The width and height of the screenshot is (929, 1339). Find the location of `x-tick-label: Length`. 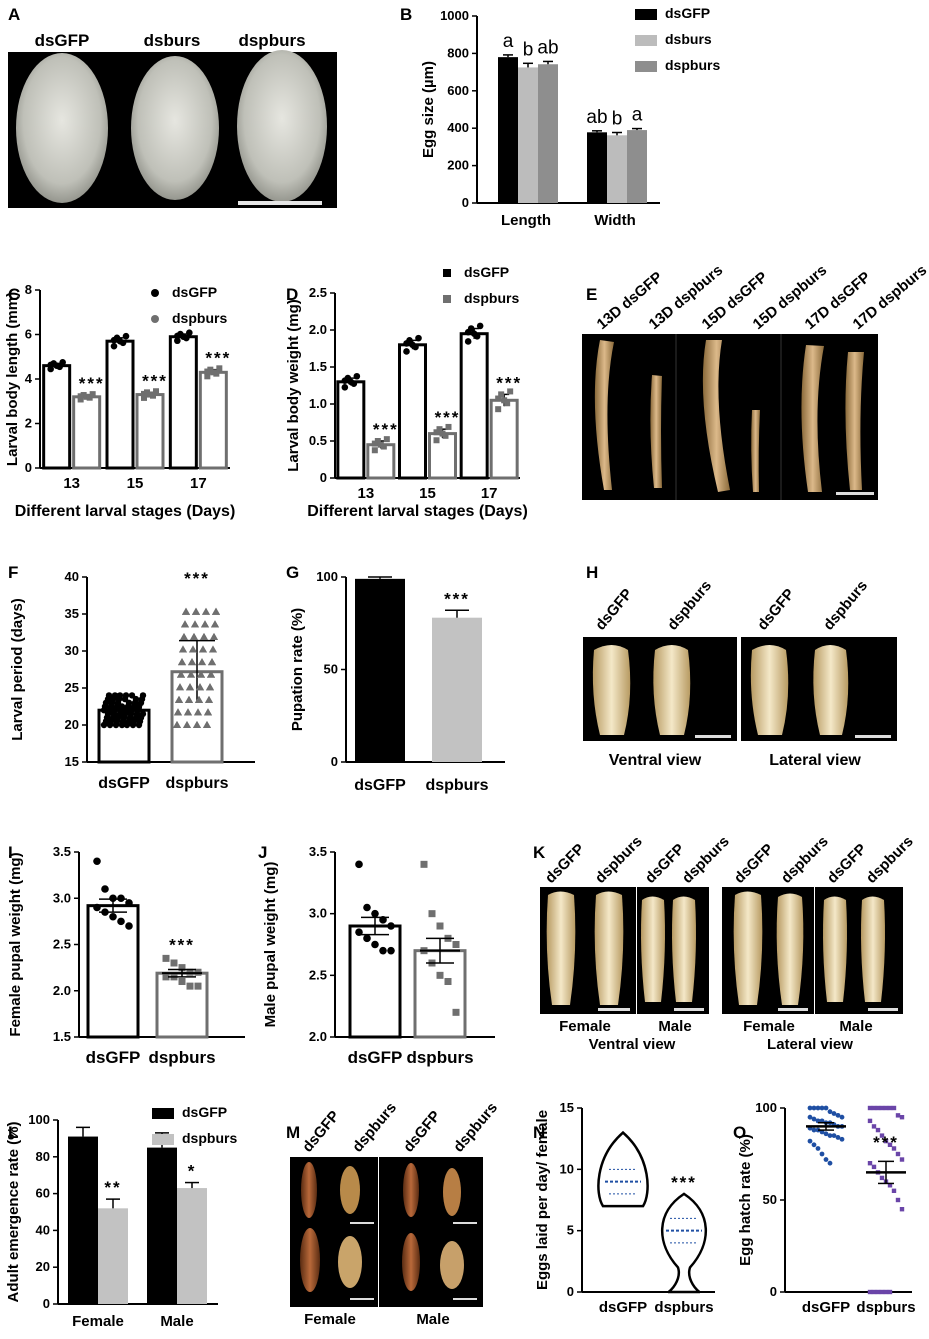

x-tick-label: Length is located at coordinates (526, 220).